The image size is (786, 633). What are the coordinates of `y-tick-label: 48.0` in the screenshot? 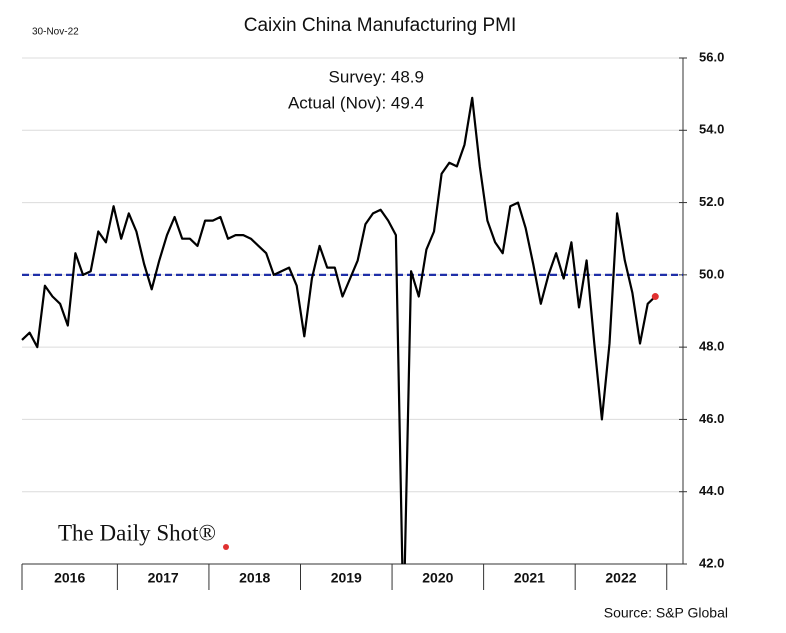 It's located at (711, 346).